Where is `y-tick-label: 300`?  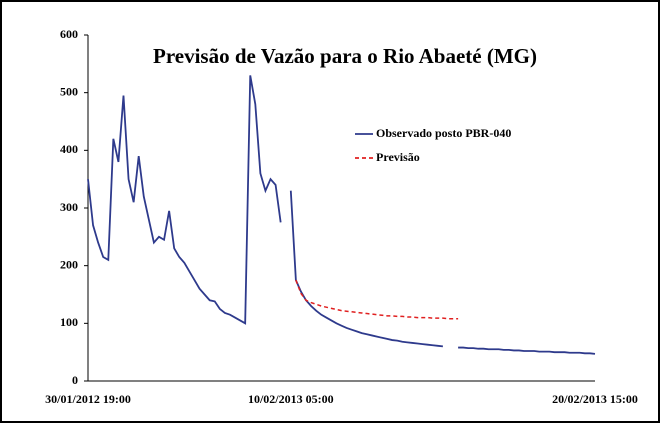 y-tick-label: 300 is located at coordinates (69, 207).